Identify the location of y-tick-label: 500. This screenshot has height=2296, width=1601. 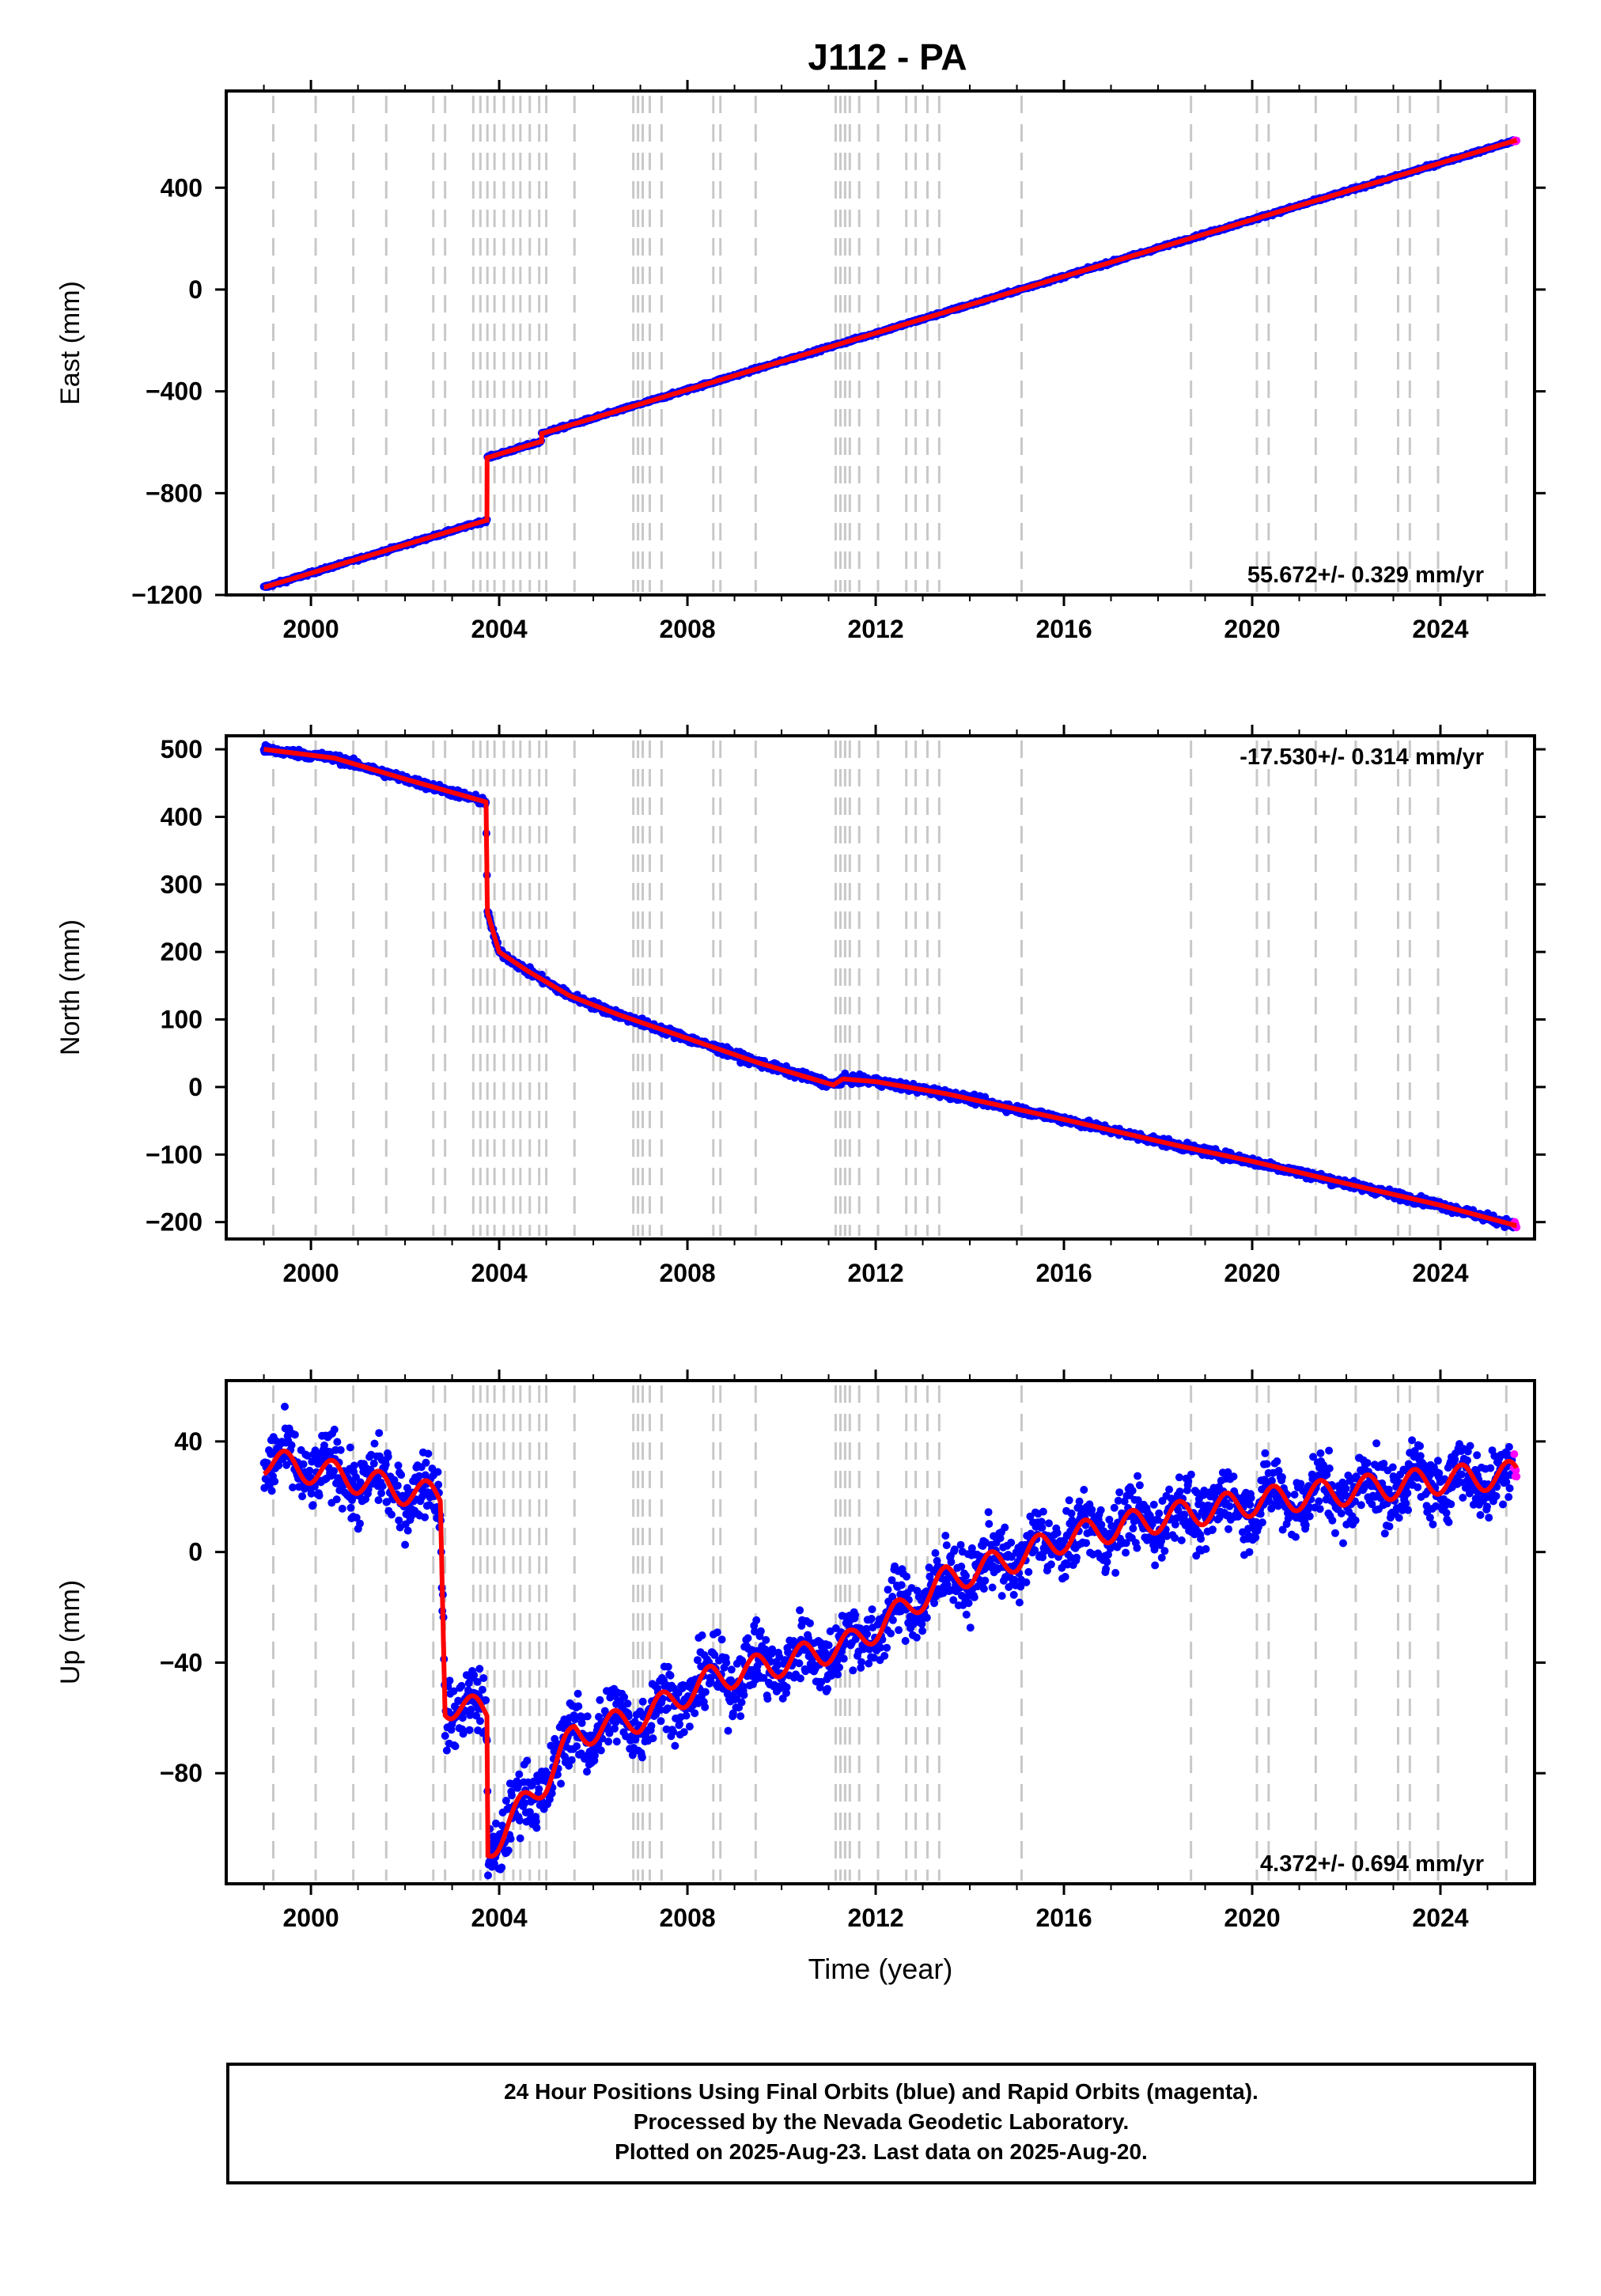
(182, 749).